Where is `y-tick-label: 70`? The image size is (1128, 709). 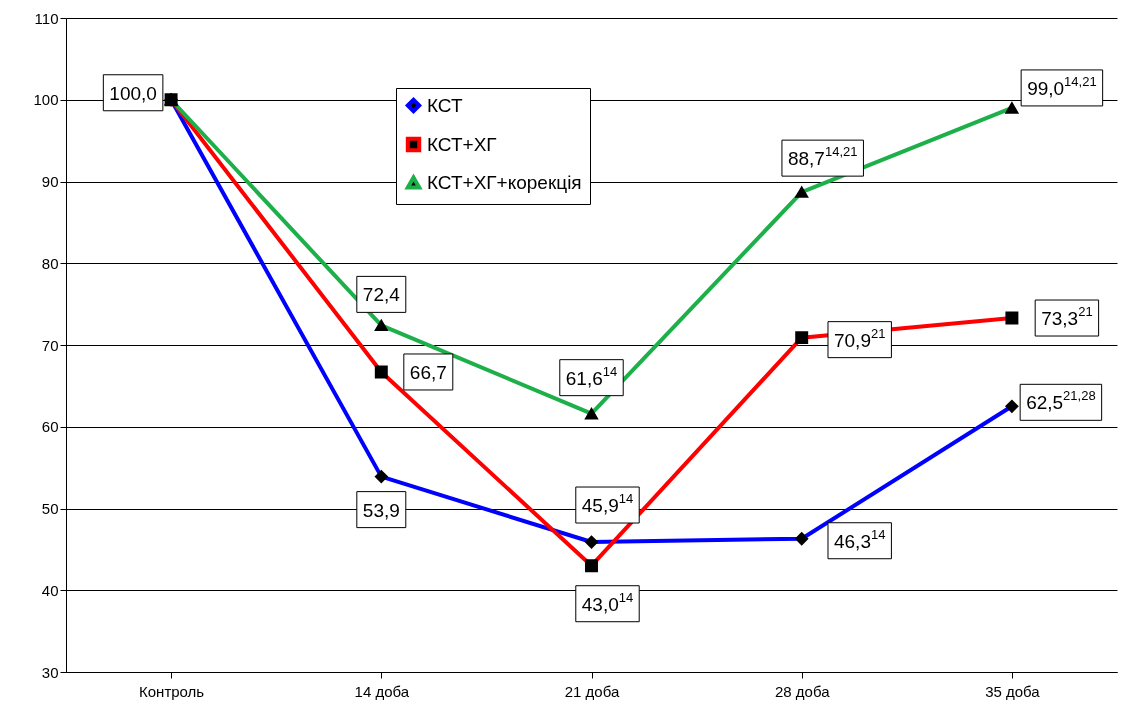
y-tick-label: 70 is located at coordinates (50, 345).